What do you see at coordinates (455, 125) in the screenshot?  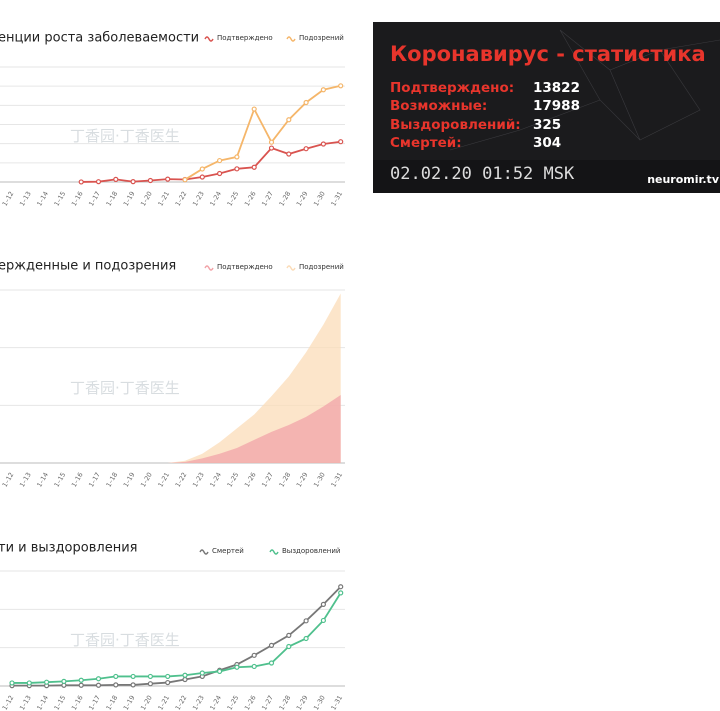 I see `row-label: Выздоровлений:` at bounding box center [455, 125].